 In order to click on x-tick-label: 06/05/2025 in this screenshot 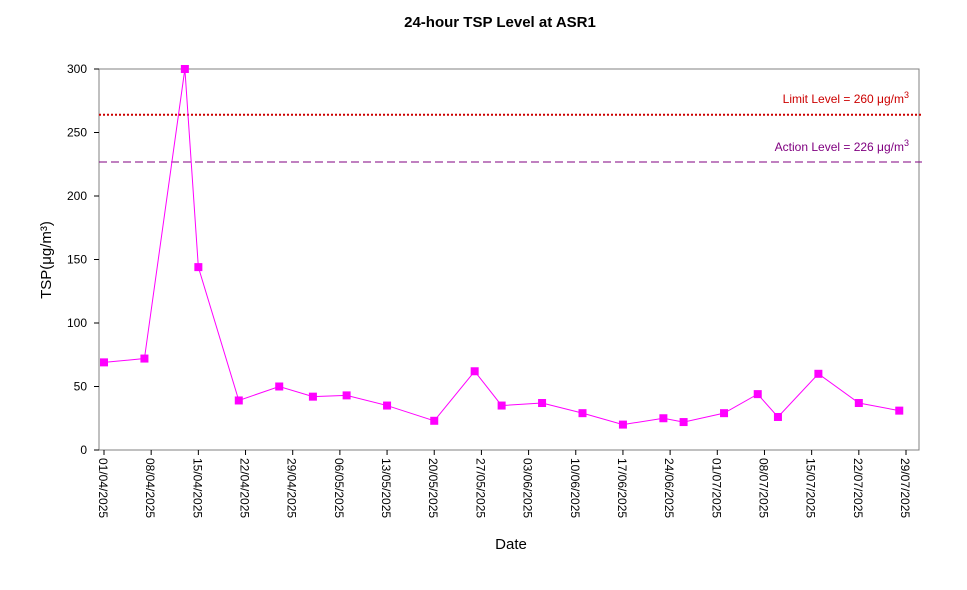, I will do `click(339, 488)`.